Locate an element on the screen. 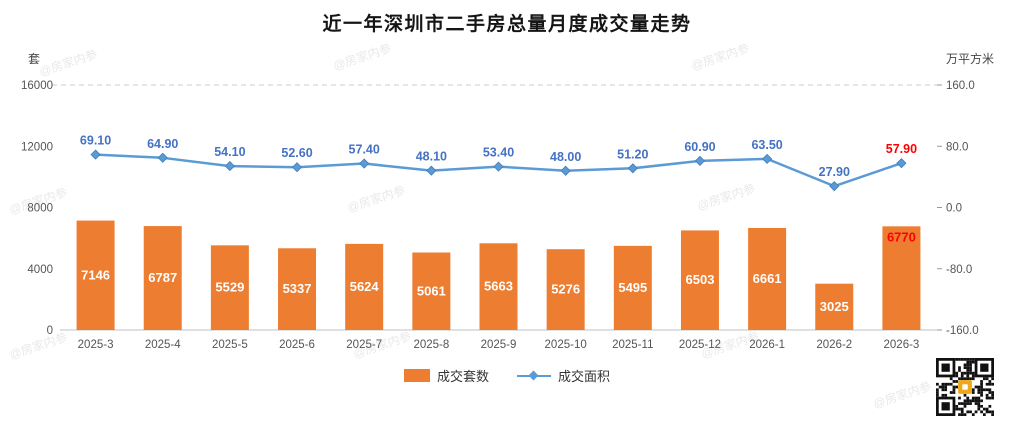 The image size is (1014, 423). bar-value-label: 3025 is located at coordinates (834, 306).